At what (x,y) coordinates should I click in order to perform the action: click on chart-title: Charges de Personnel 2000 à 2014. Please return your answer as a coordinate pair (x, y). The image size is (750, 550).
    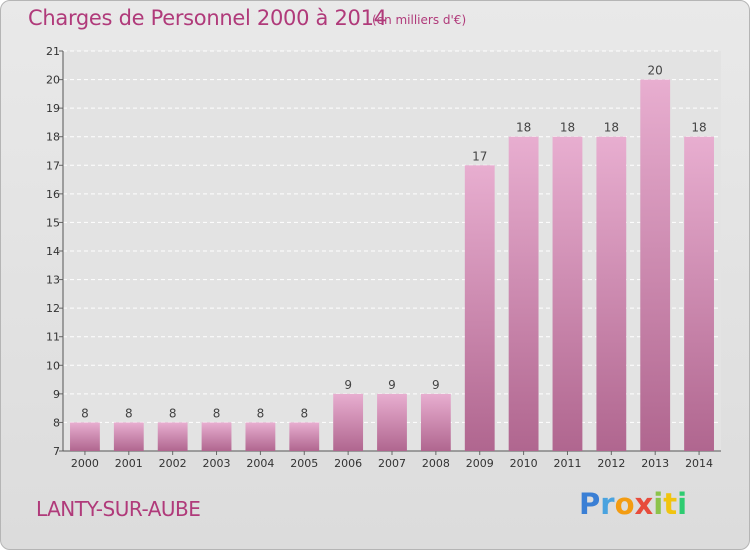
    Looking at the image, I should click on (207, 18).